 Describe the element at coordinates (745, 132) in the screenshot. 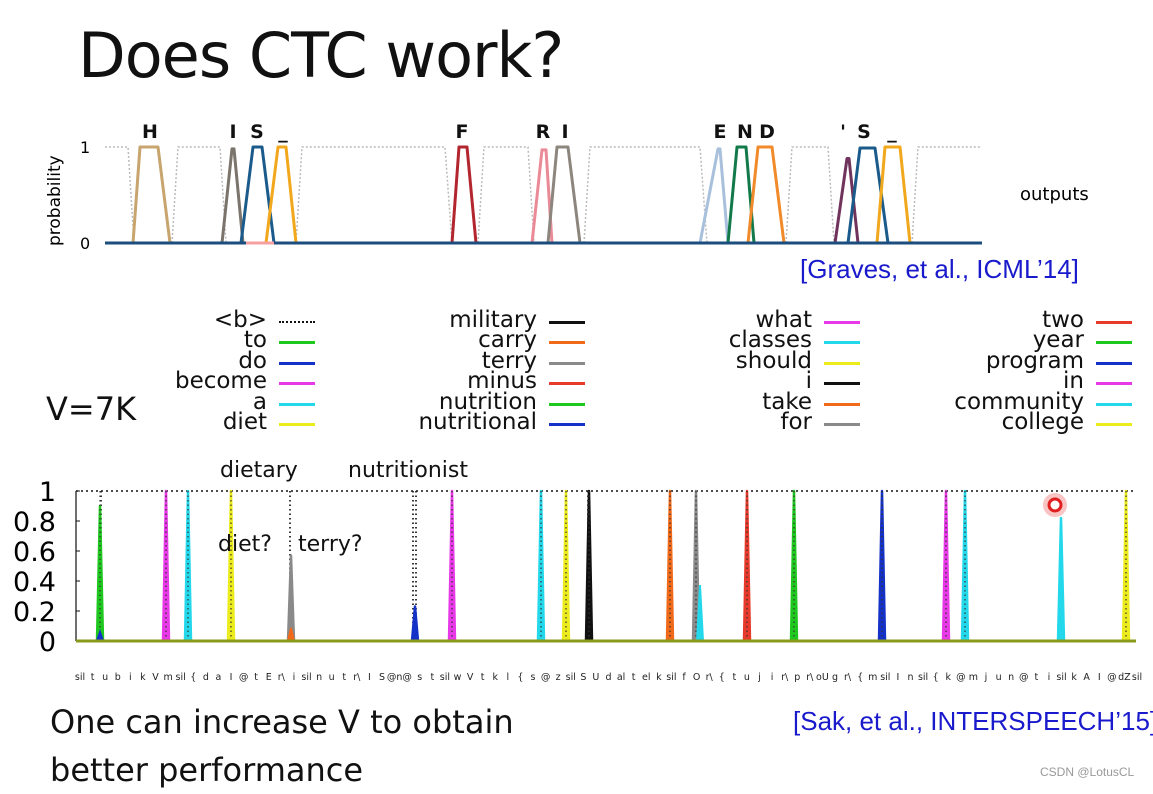

I see `letter-label: N` at that location.